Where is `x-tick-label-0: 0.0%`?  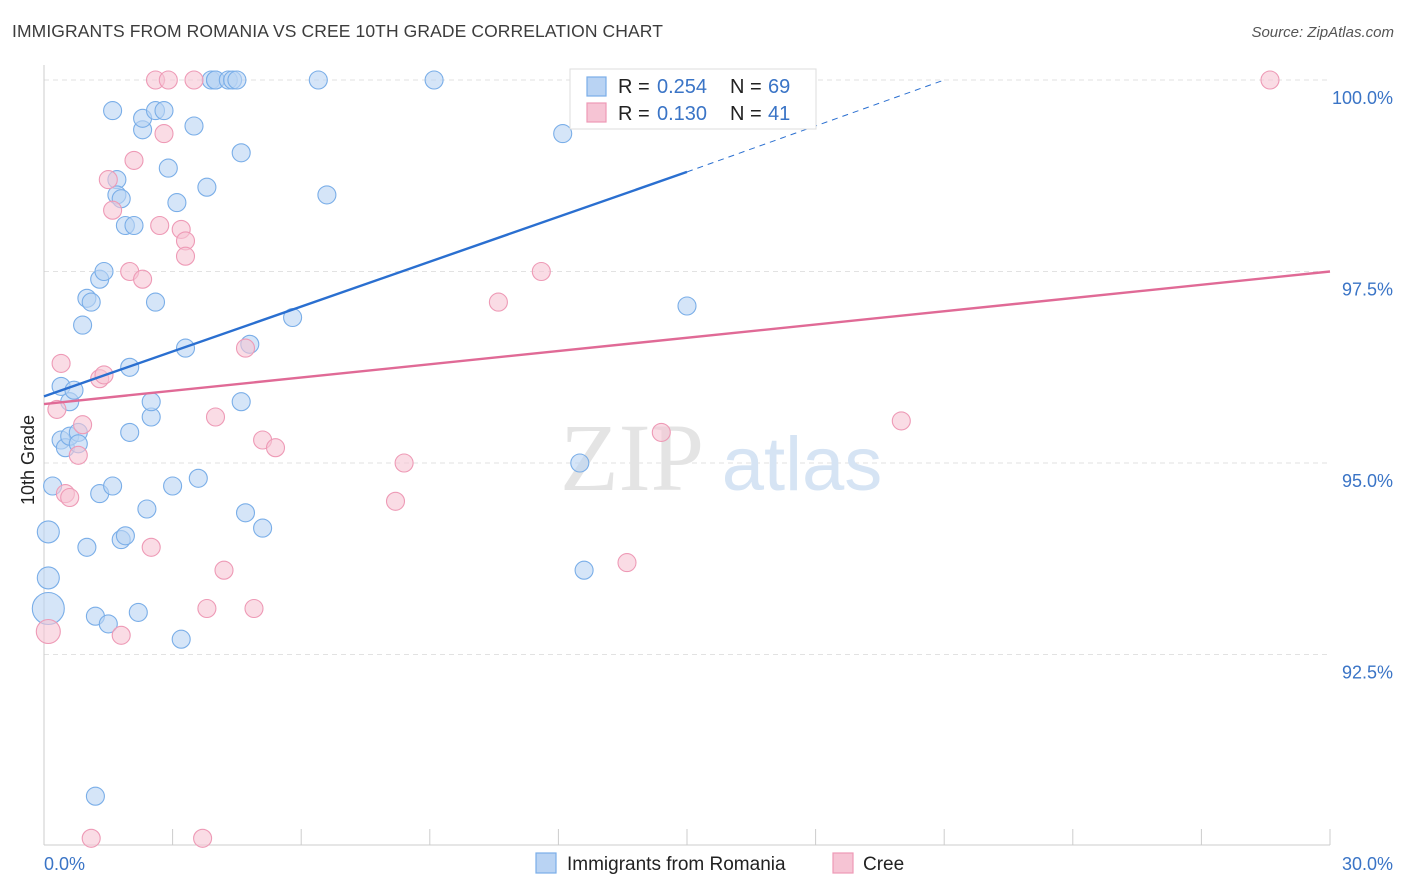 x-tick-label-0: 0.0% is located at coordinates (64, 864).